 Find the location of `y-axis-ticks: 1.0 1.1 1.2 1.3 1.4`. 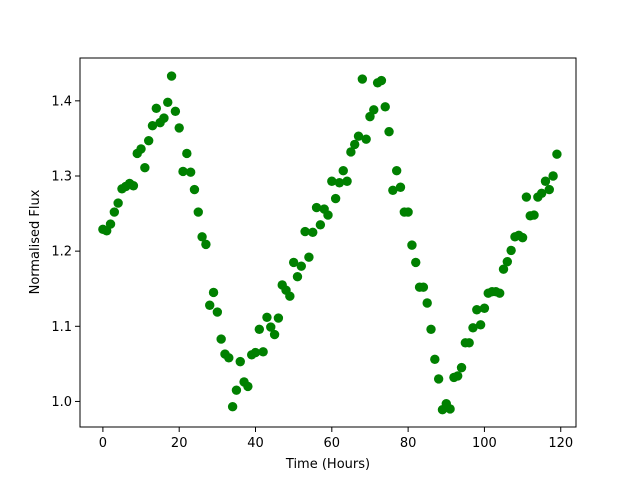

y-axis-ticks: 1.0 1.1 1.2 1.3 1.4 is located at coordinates (65, 252).